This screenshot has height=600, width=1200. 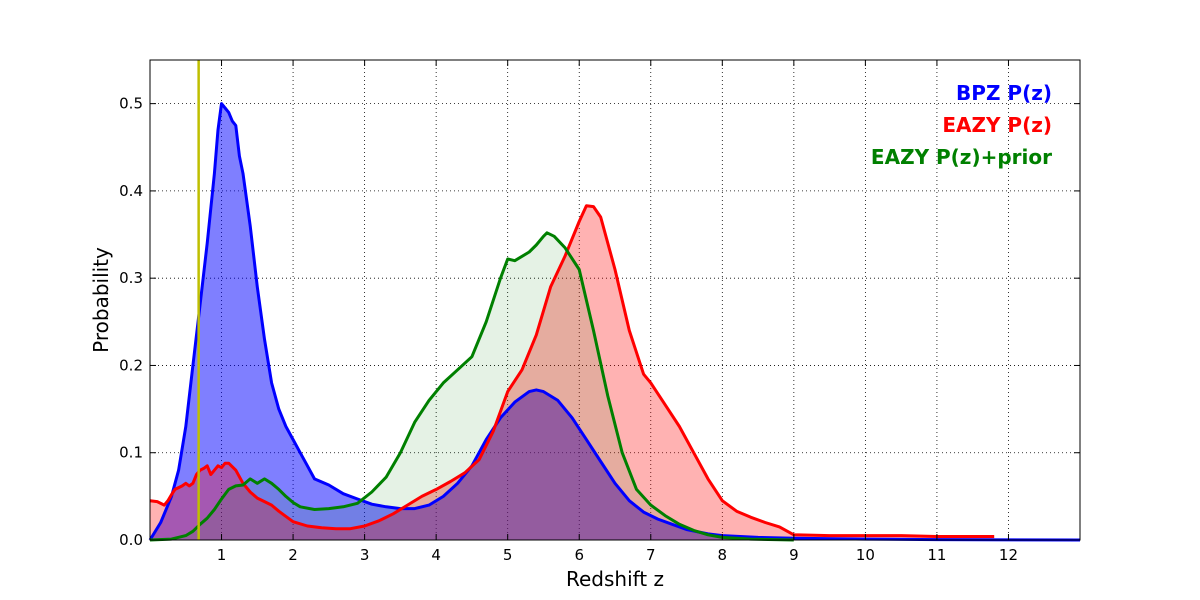 What do you see at coordinates (615, 579) in the screenshot?
I see `x-axis-label: Redshift z` at bounding box center [615, 579].